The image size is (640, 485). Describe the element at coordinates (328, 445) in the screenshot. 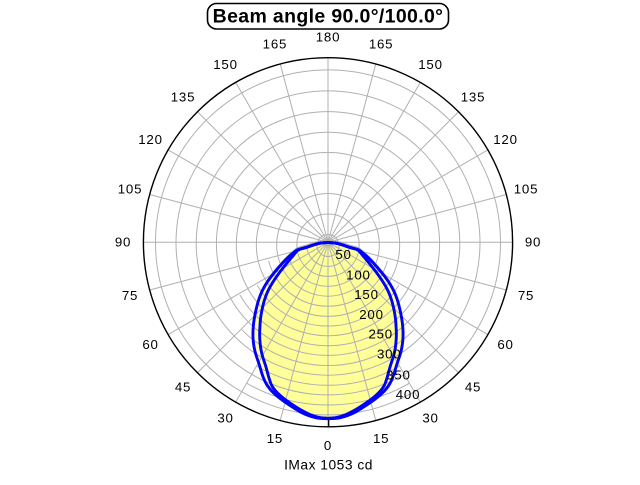

I see `svg-text: 0` at that location.